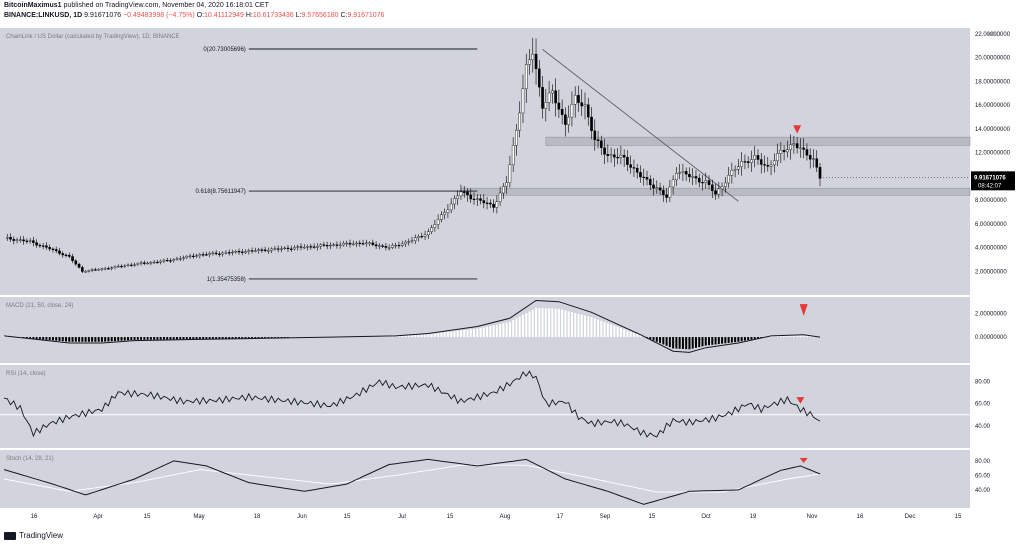 This screenshot has width=1024, height=545. Describe the element at coordinates (298, 15) in the screenshot. I see `low-label: L:` at that location.